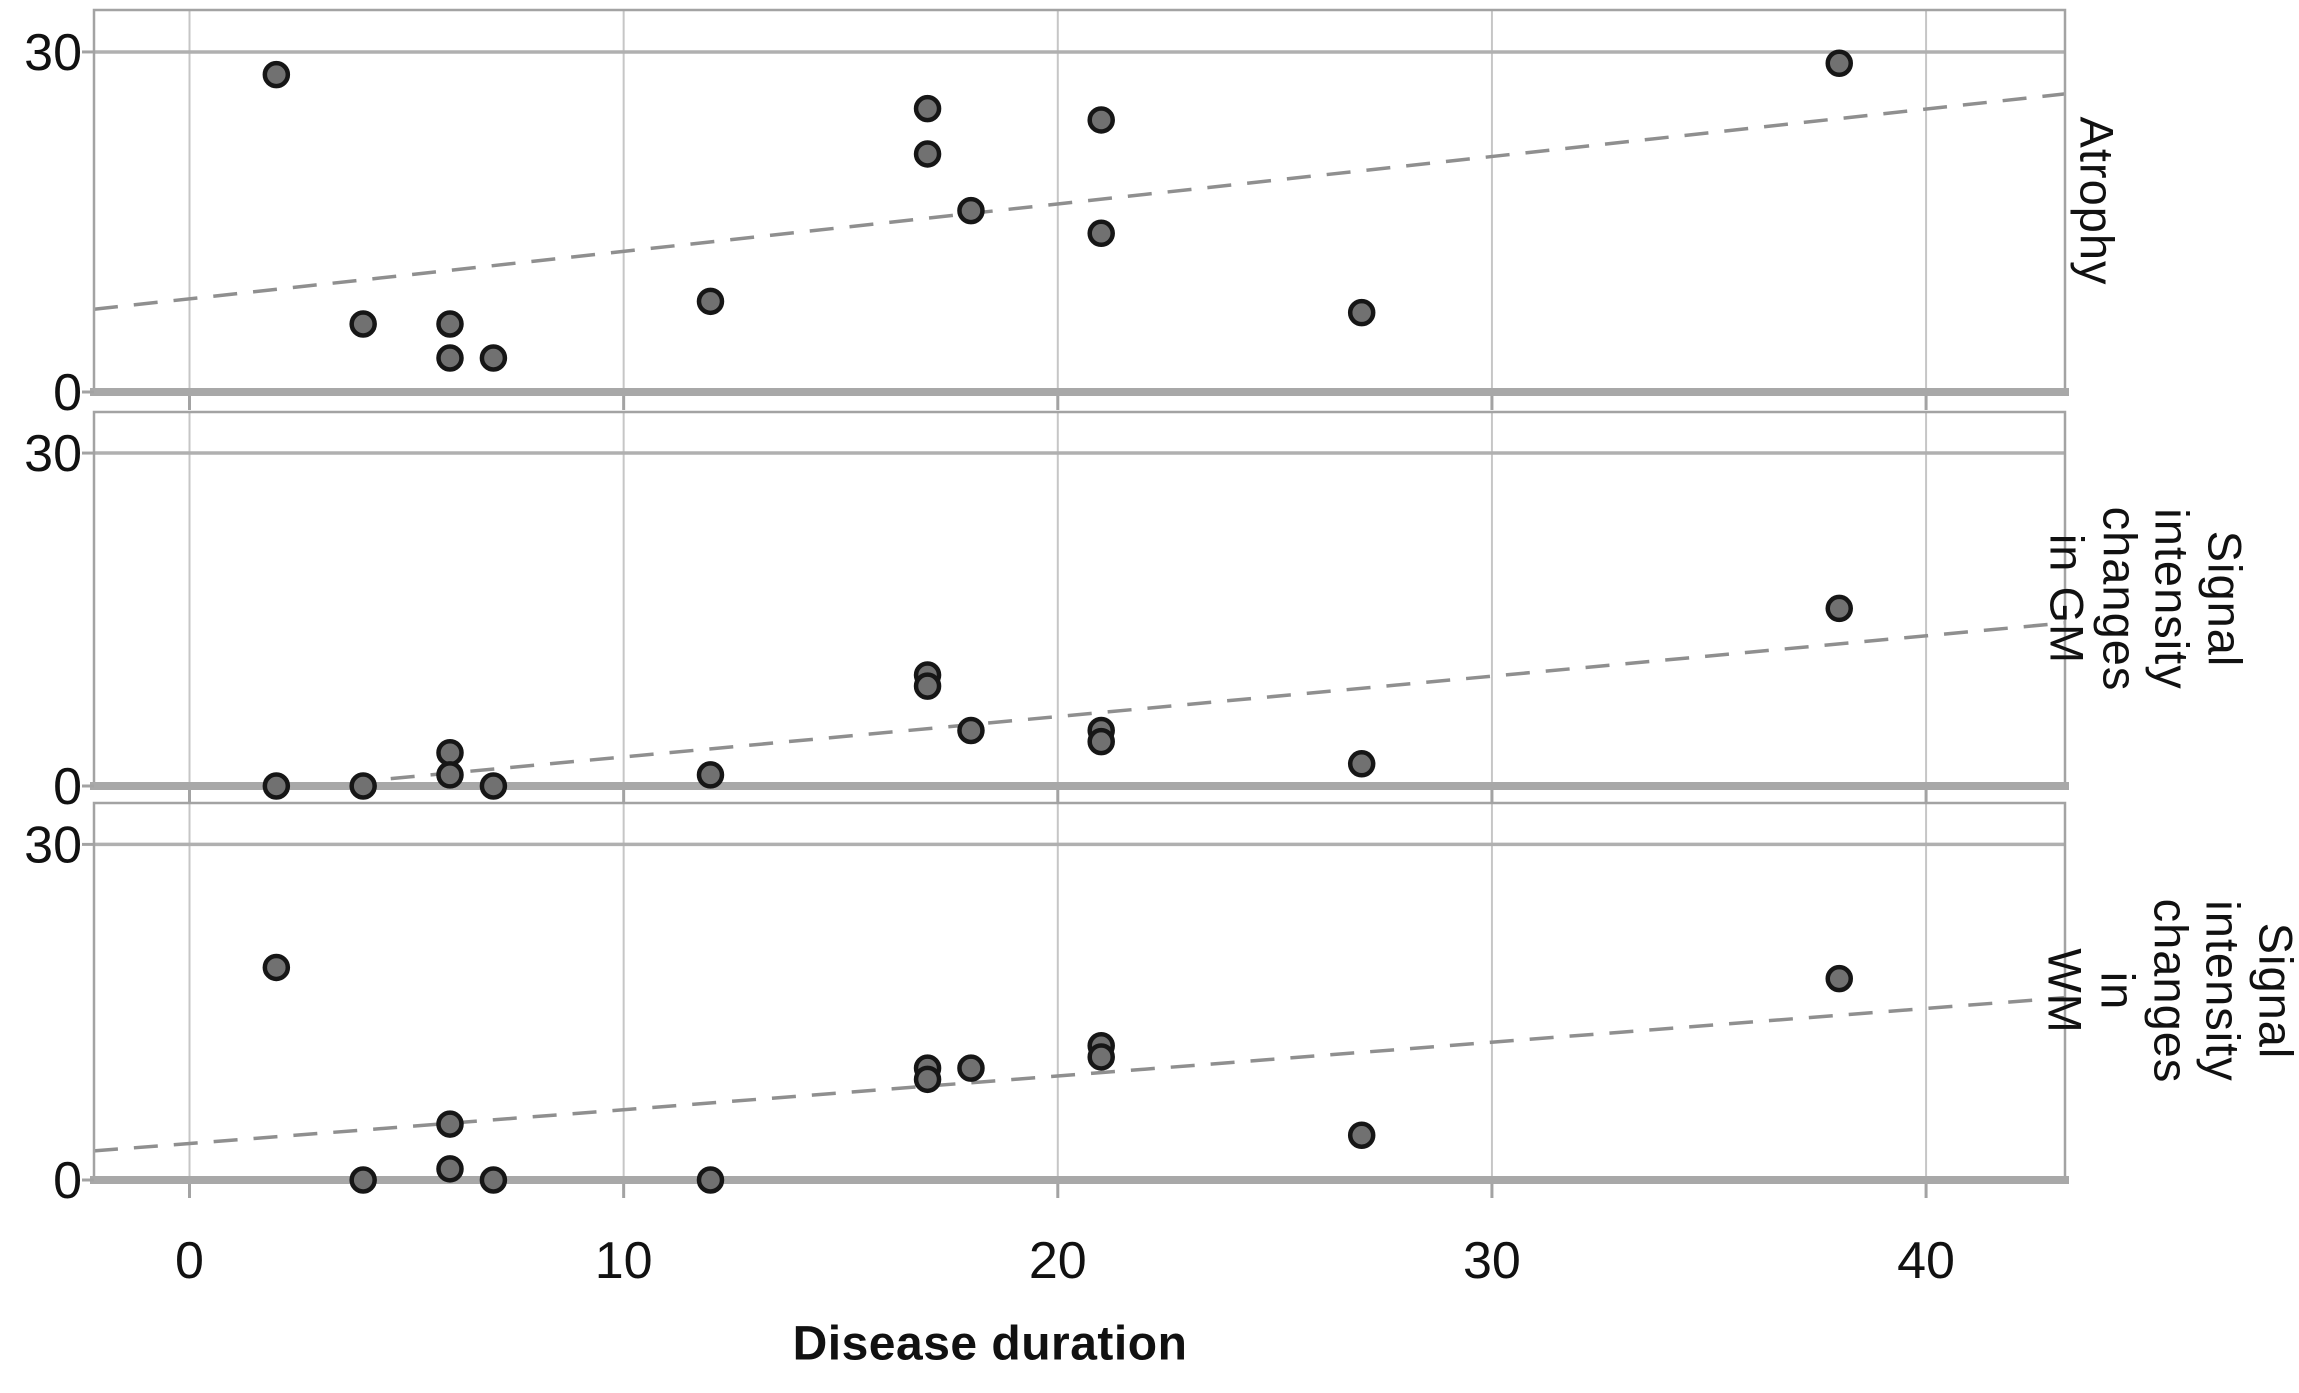 The image size is (2299, 1393). I want to click on x-tick-label: 30, so click(1492, 1261).